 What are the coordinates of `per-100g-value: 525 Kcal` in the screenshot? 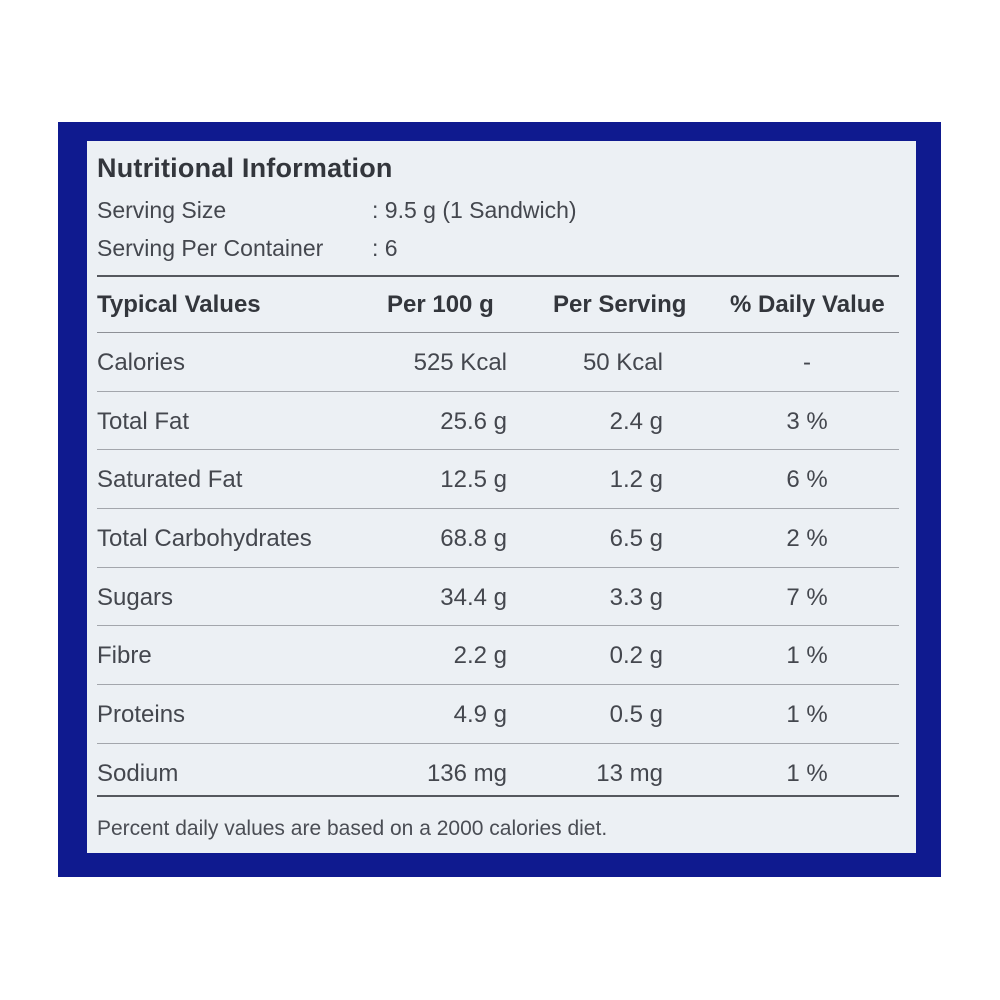 It's located at (460, 362).